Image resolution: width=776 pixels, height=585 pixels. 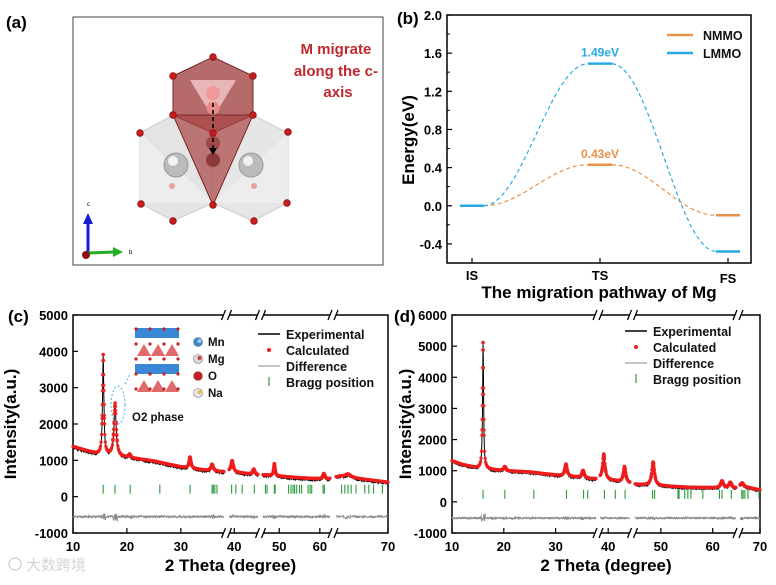 I want to click on element-mn-highlight, so click(x=199, y=341).